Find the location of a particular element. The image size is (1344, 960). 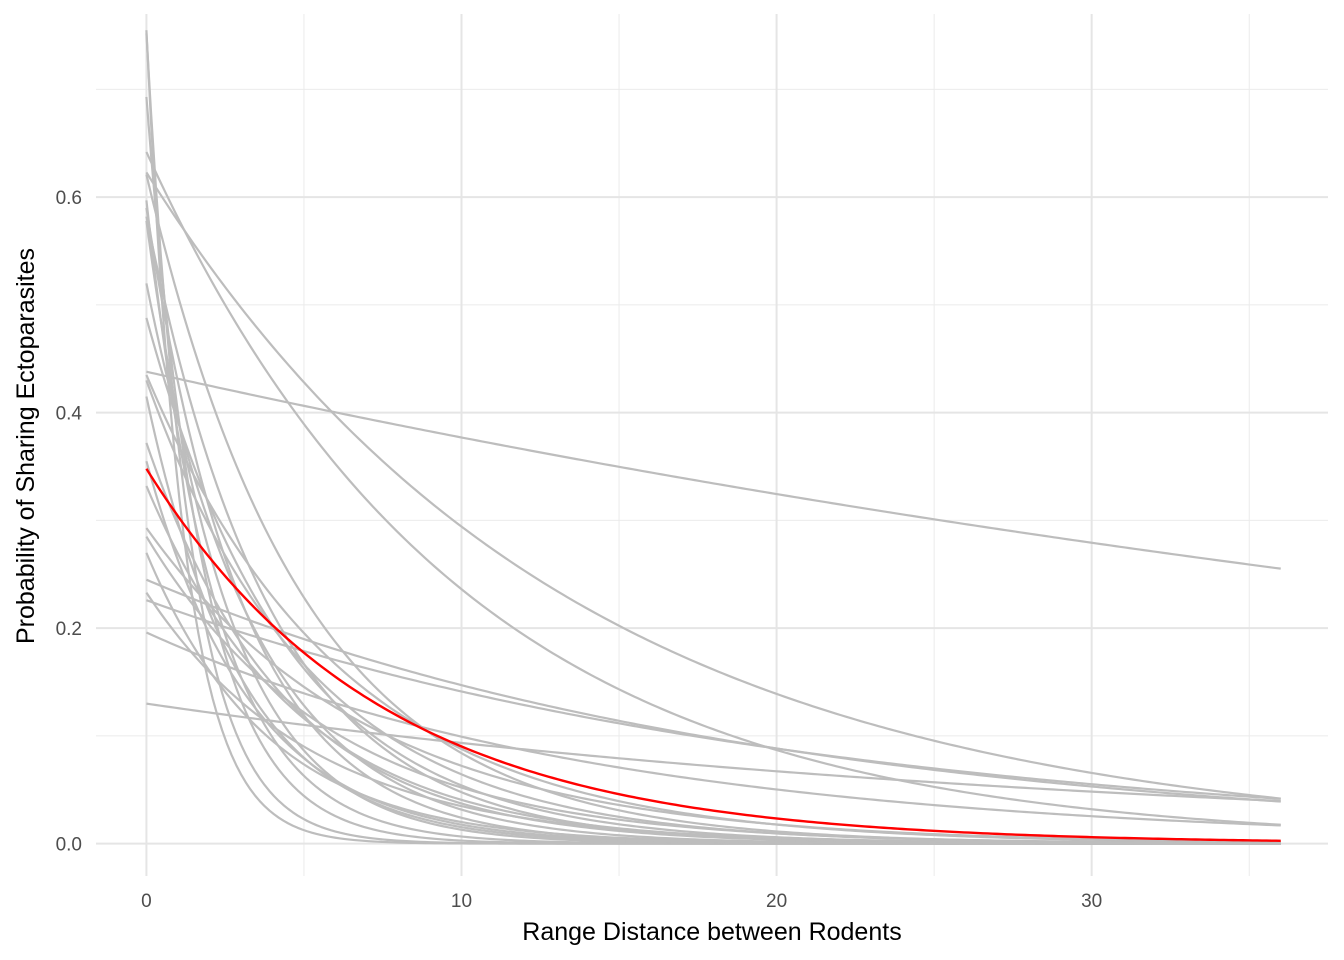

y-tick-label: 0.2 is located at coordinates (69, 629).